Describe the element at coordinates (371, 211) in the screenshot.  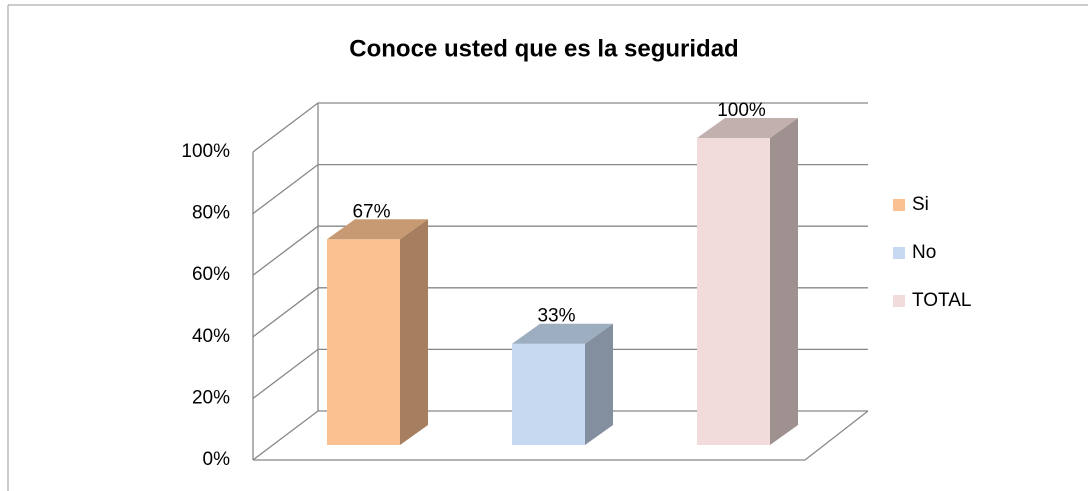
I see `data-label: 67%` at that location.